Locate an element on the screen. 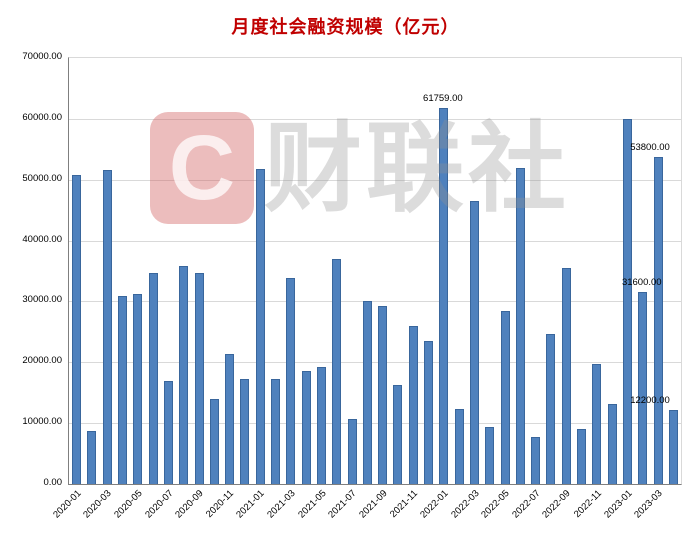 This screenshot has height=547, width=691. bar-value-label: 61759.00 is located at coordinates (443, 99).